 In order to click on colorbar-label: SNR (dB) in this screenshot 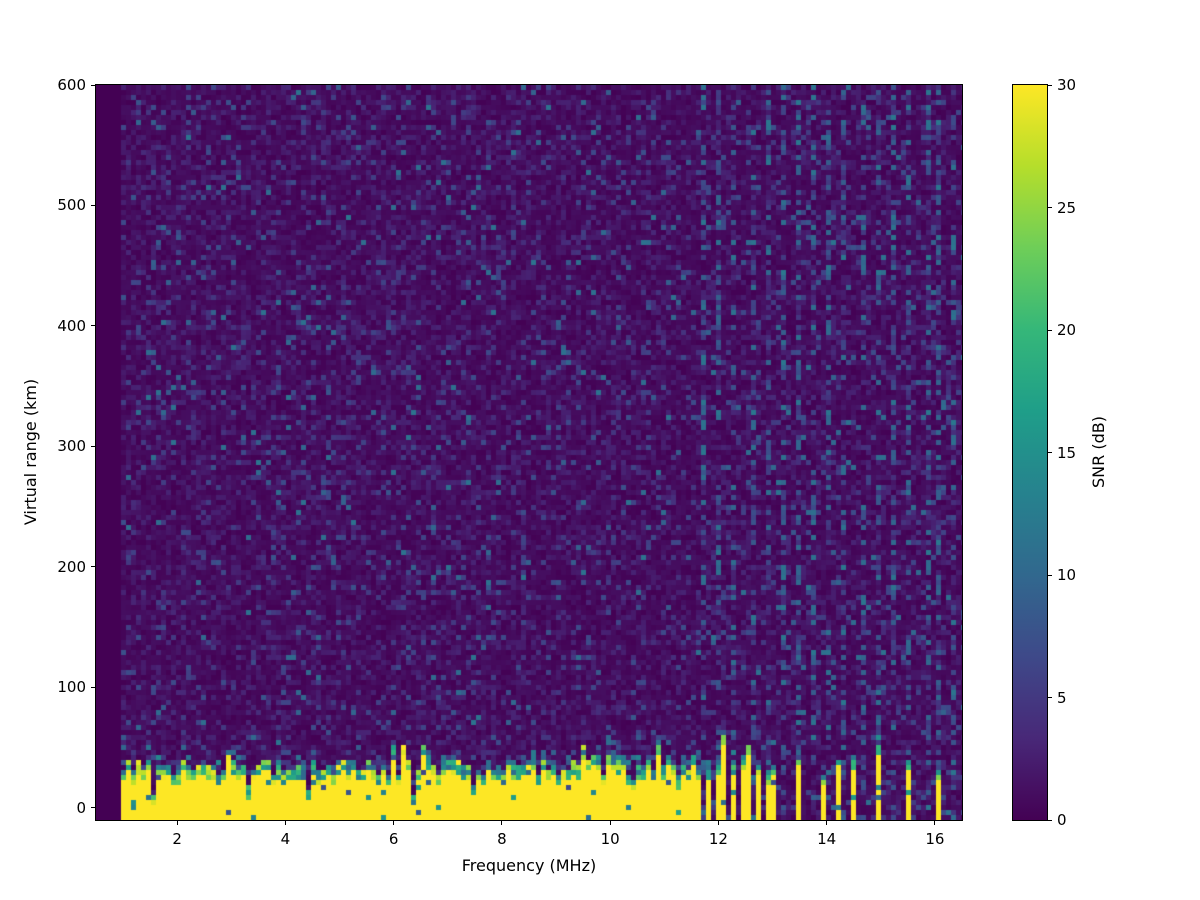, I will do `click(1098, 452)`.